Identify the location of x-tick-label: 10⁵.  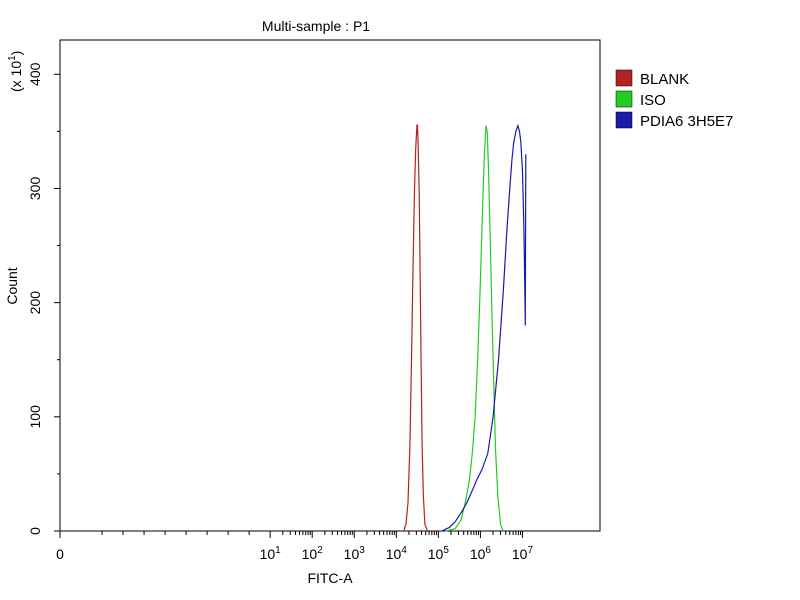
(439, 553).